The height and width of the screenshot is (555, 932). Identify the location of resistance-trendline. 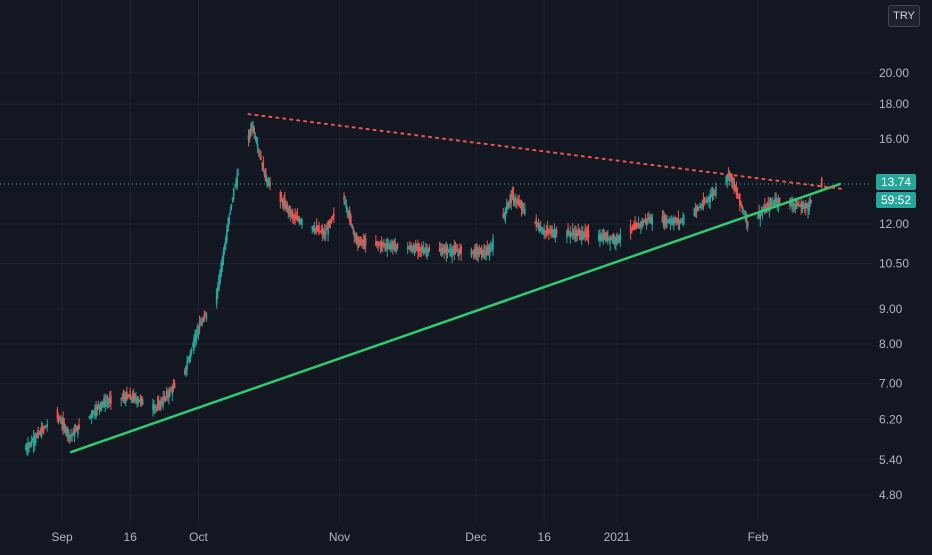
(546, 152).